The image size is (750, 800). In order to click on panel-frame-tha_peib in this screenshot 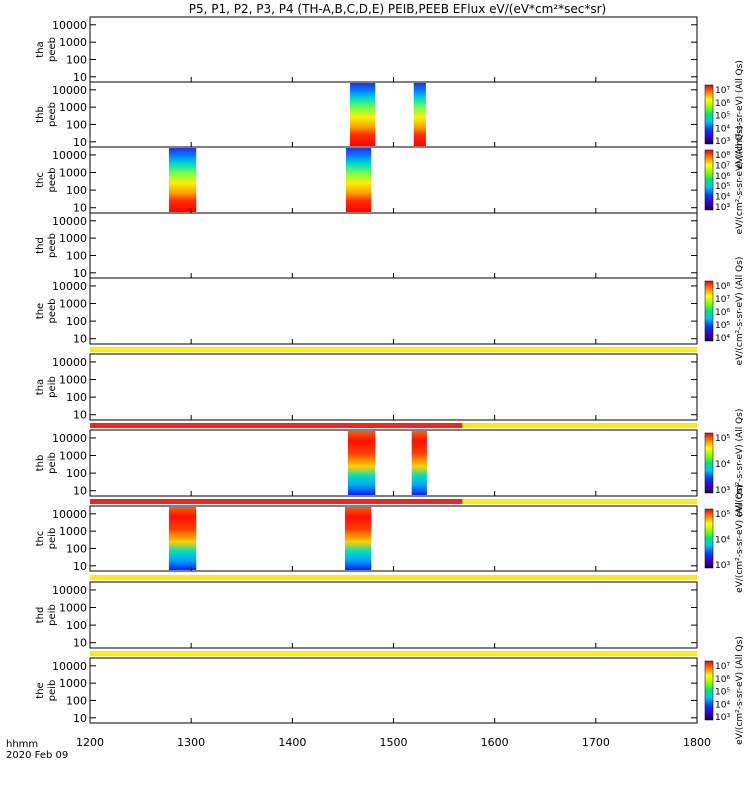, I will do `click(393, 387)`.